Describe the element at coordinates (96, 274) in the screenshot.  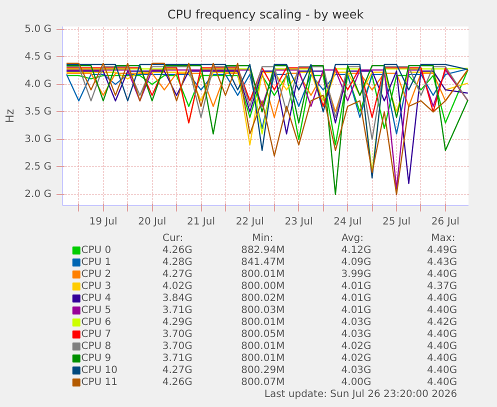
I see `legend-label: CPU 2` at that location.